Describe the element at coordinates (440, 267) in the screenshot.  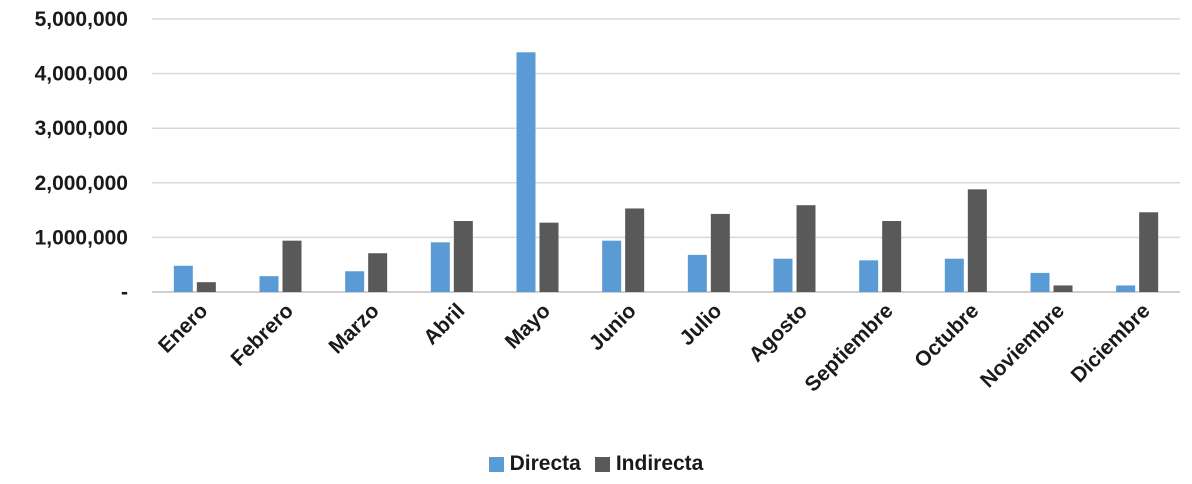
I see `bar-directa-abril` at that location.